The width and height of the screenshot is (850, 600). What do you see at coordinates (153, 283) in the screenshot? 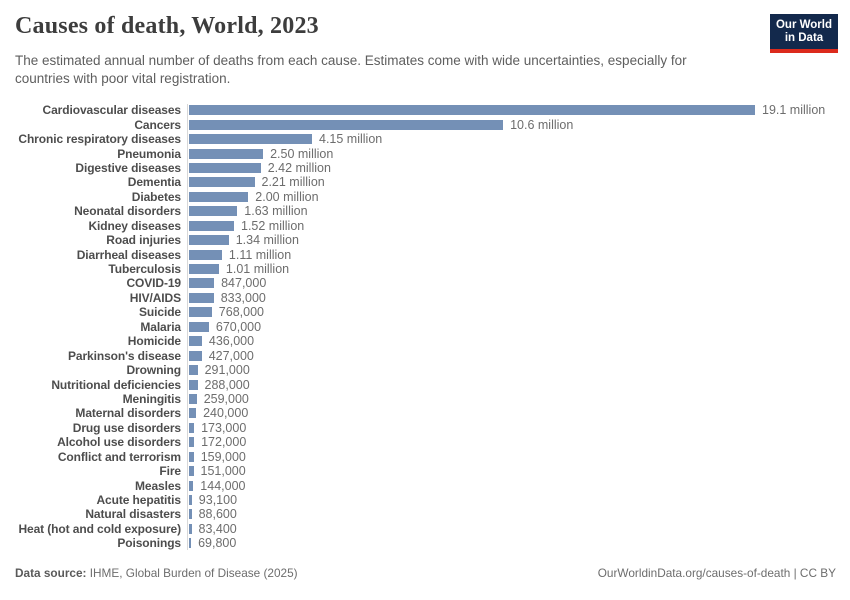
I see `category-label: COVID-19` at bounding box center [153, 283].